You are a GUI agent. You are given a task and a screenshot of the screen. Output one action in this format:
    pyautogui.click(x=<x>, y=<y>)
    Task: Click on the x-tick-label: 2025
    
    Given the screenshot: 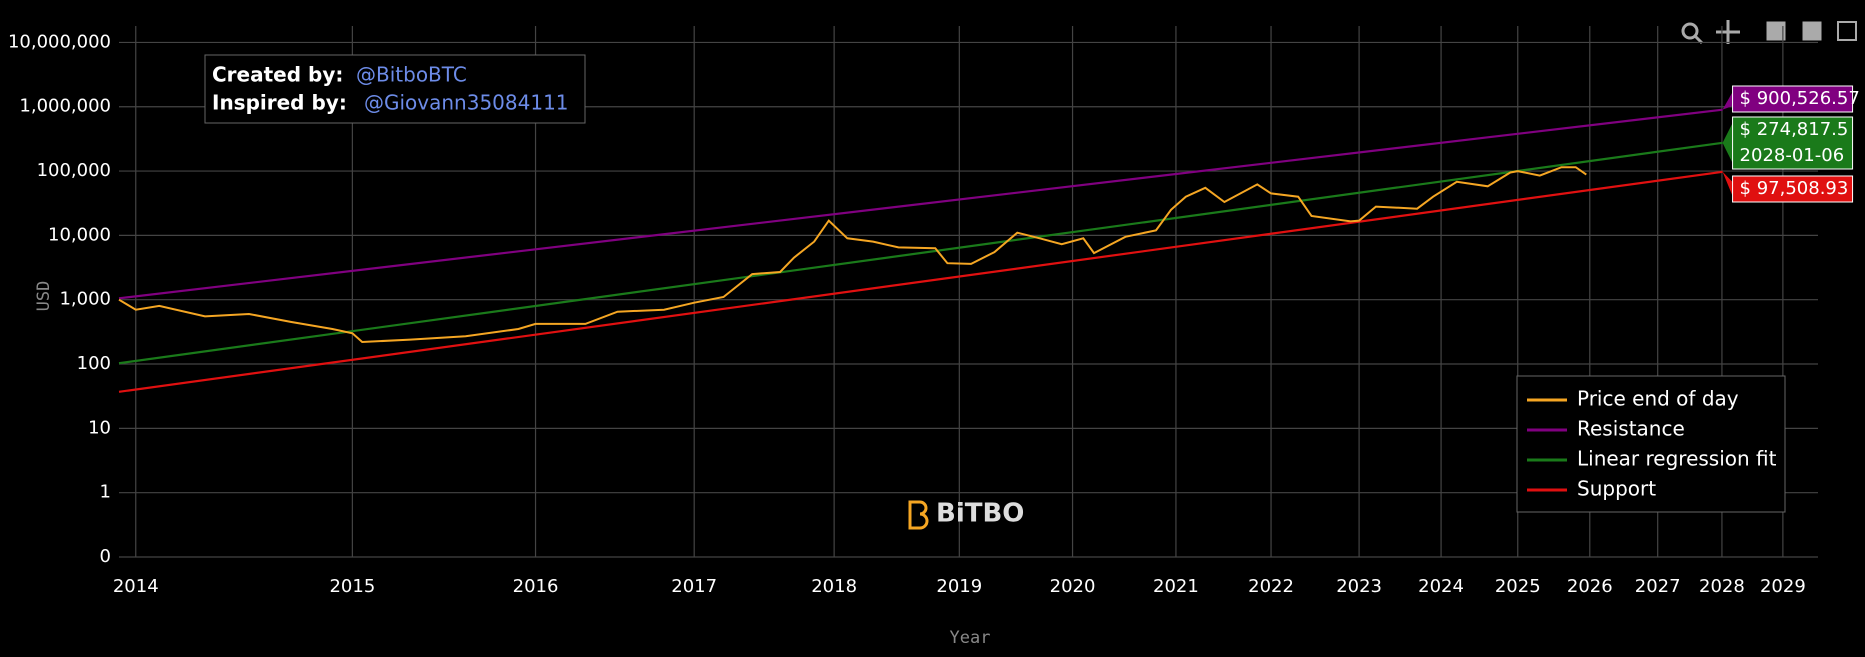 What is the action you would take?
    pyautogui.click(x=1518, y=586)
    